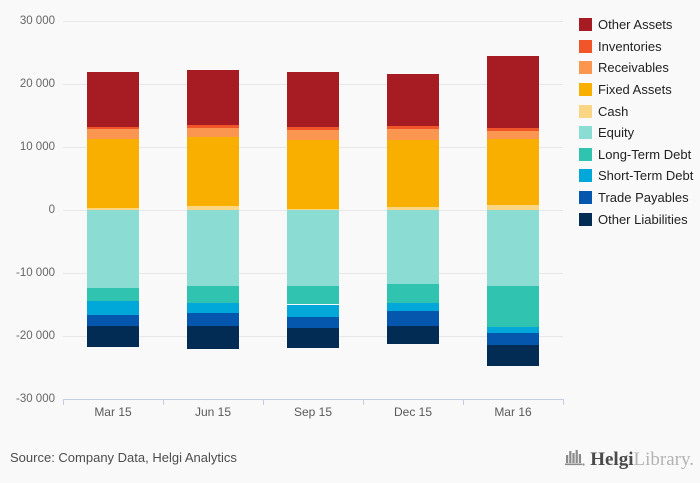  Describe the element at coordinates (636, 111) in the screenshot. I see `legend-item-cash: Cash` at that location.